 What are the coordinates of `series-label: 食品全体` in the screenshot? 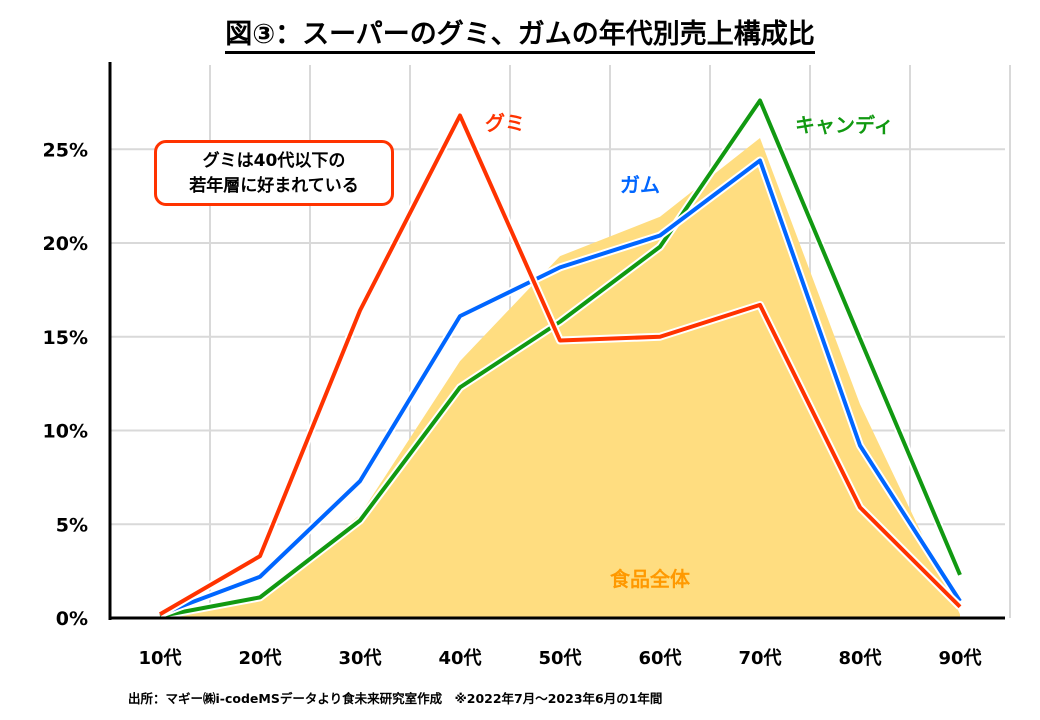 It's located at (650, 579).